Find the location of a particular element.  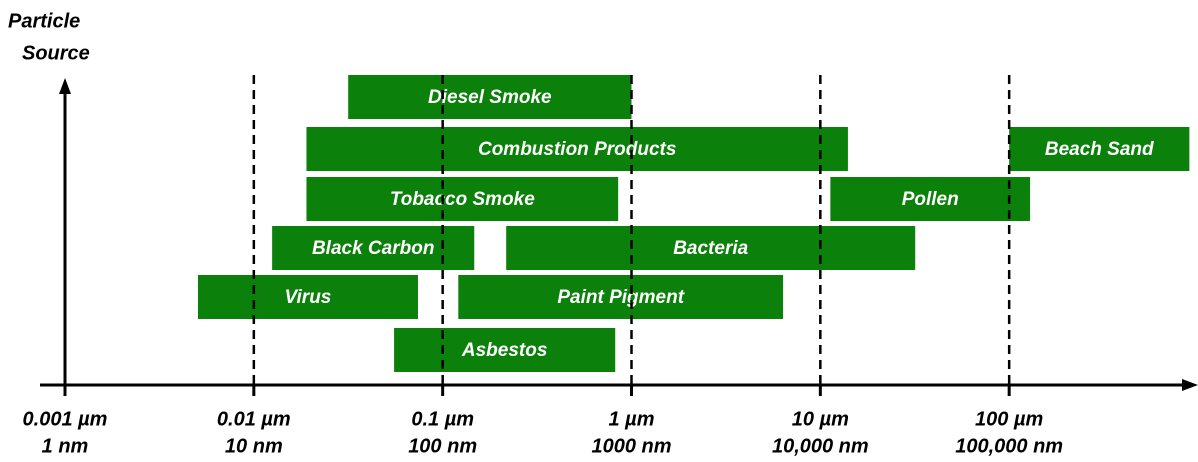

bar-label: Bacteria is located at coordinates (710, 248).